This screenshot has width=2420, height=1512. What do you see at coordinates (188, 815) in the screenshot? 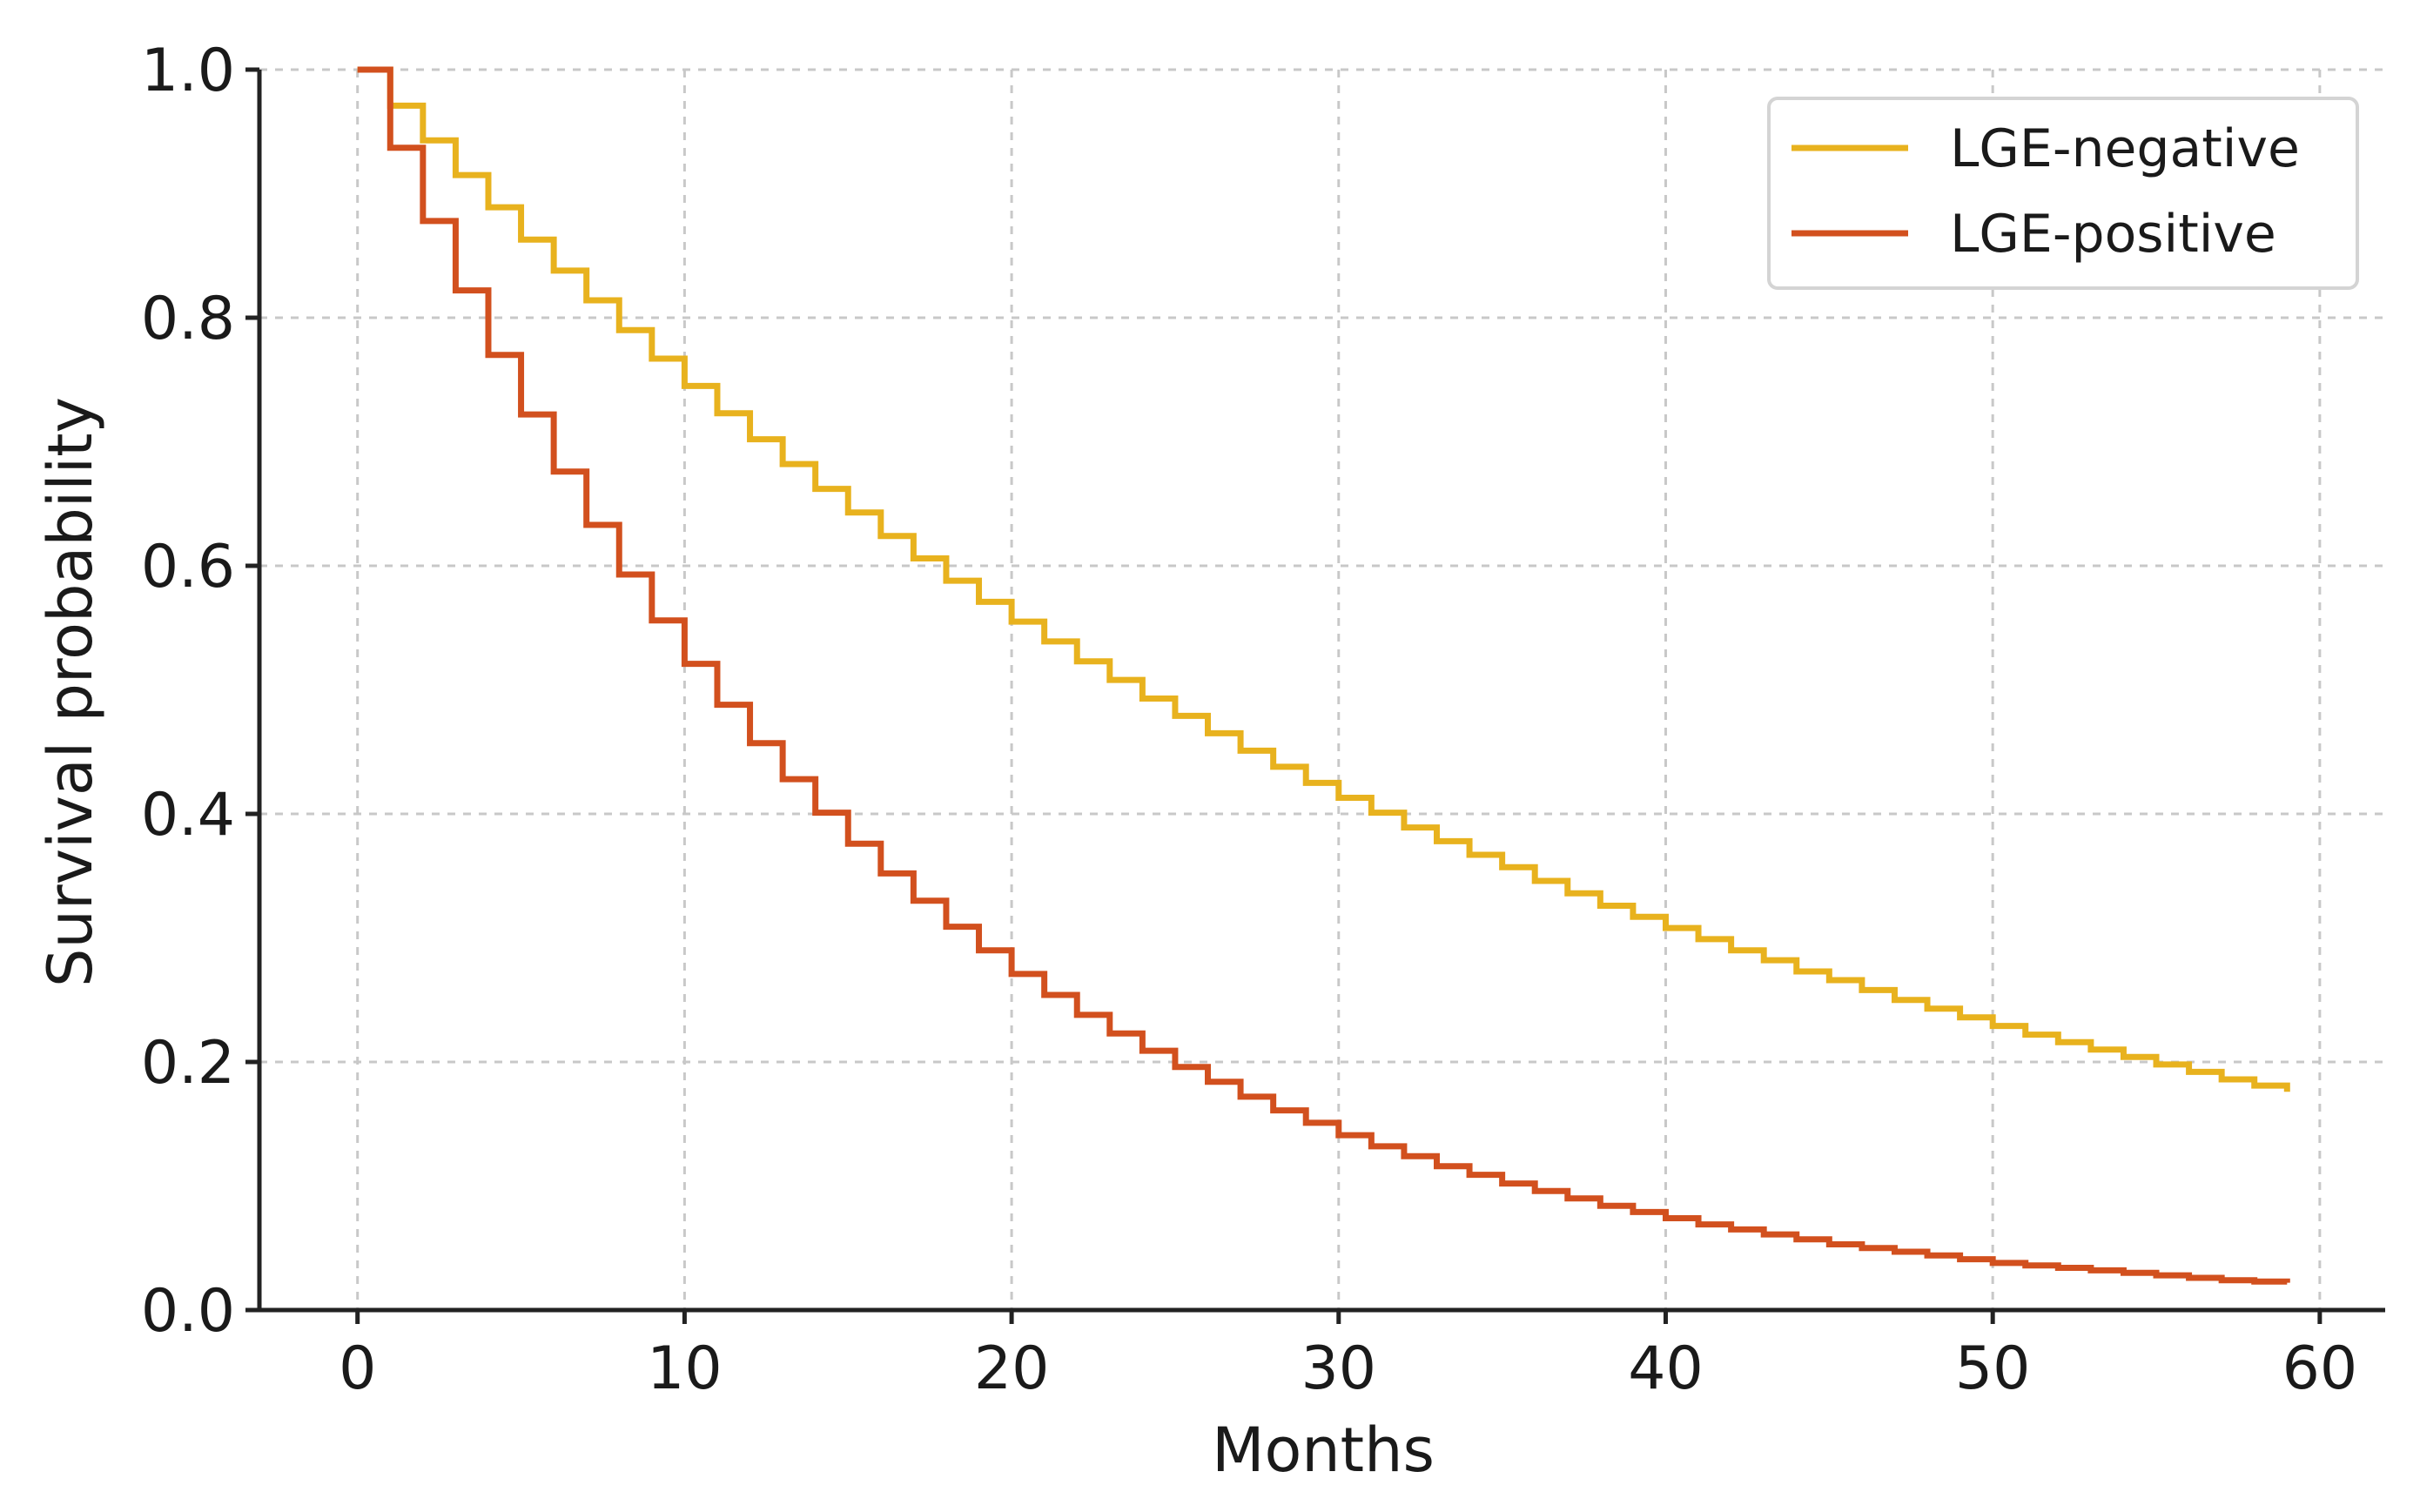
I see `y-tick-label: 0.4` at bounding box center [188, 815].